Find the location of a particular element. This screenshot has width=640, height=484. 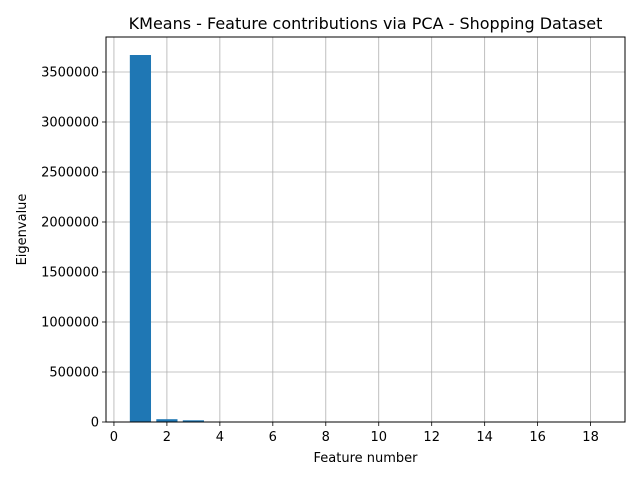

y-tick-label: 2500000 is located at coordinates (70, 173).